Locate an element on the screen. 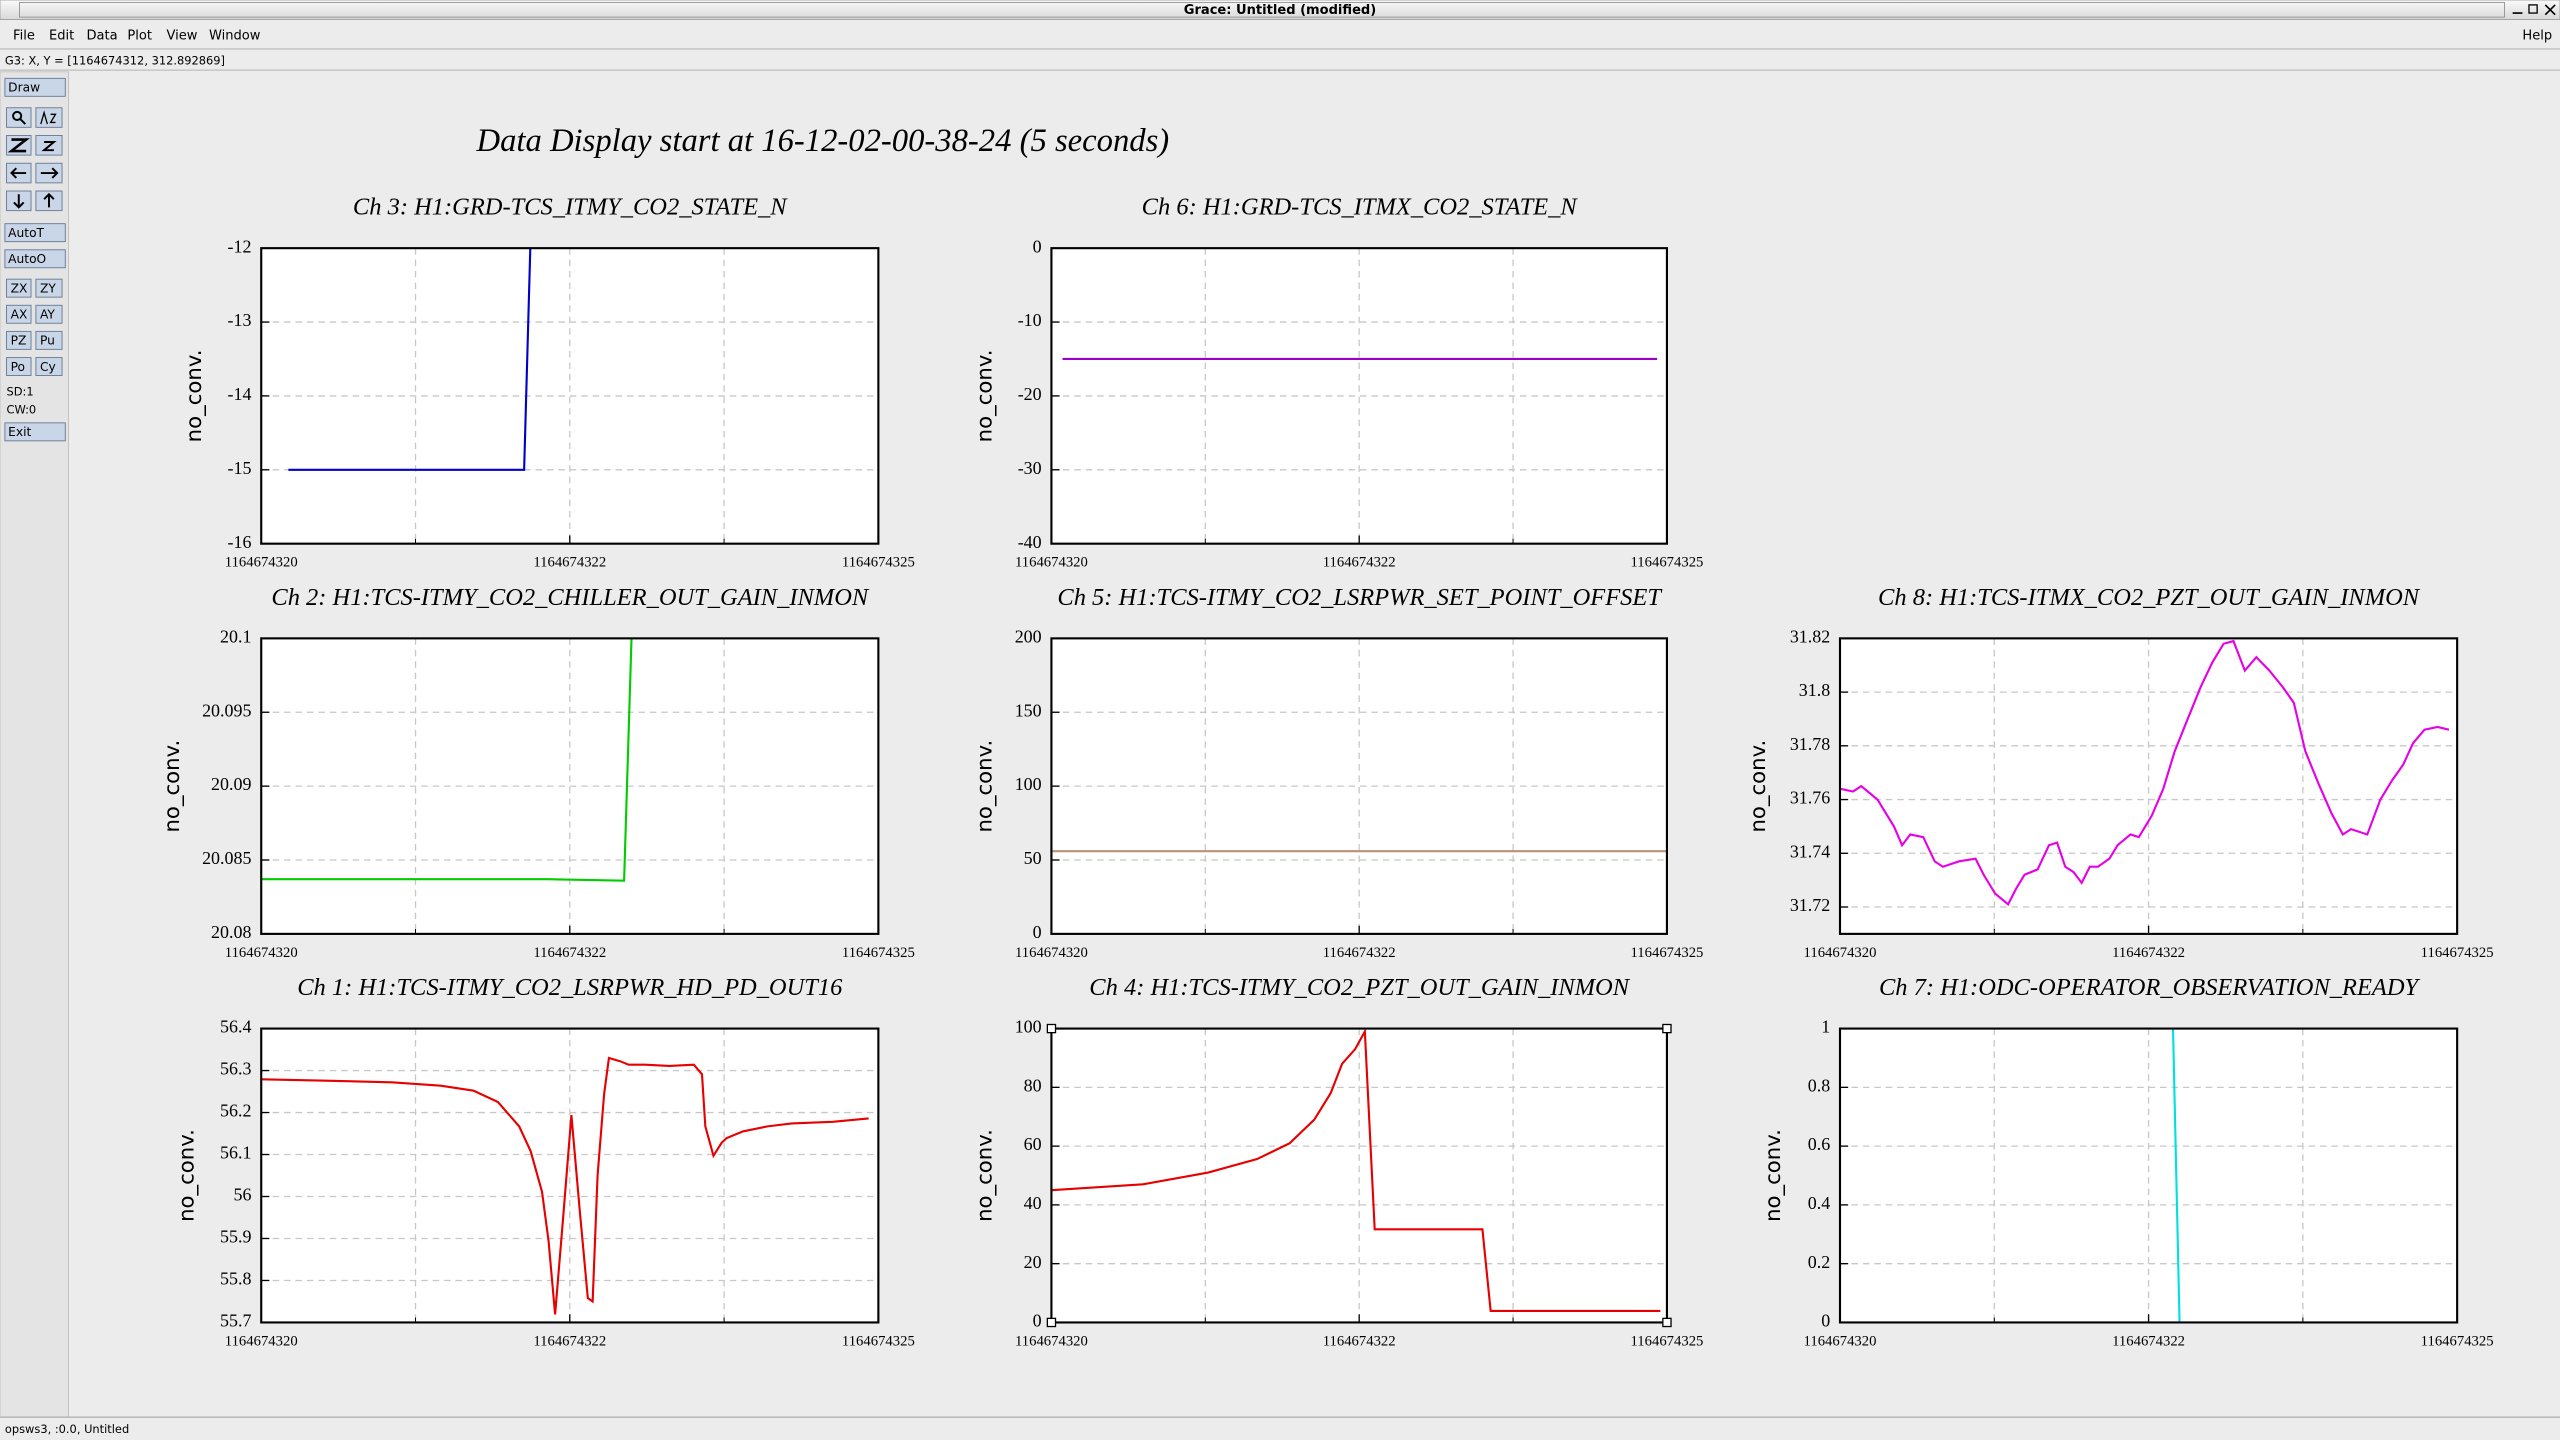  chart-title: Ch 1: H1:TCS-ITMY_CO2_LSRPWR_HD_PD_OUT16 is located at coordinates (570, 987).